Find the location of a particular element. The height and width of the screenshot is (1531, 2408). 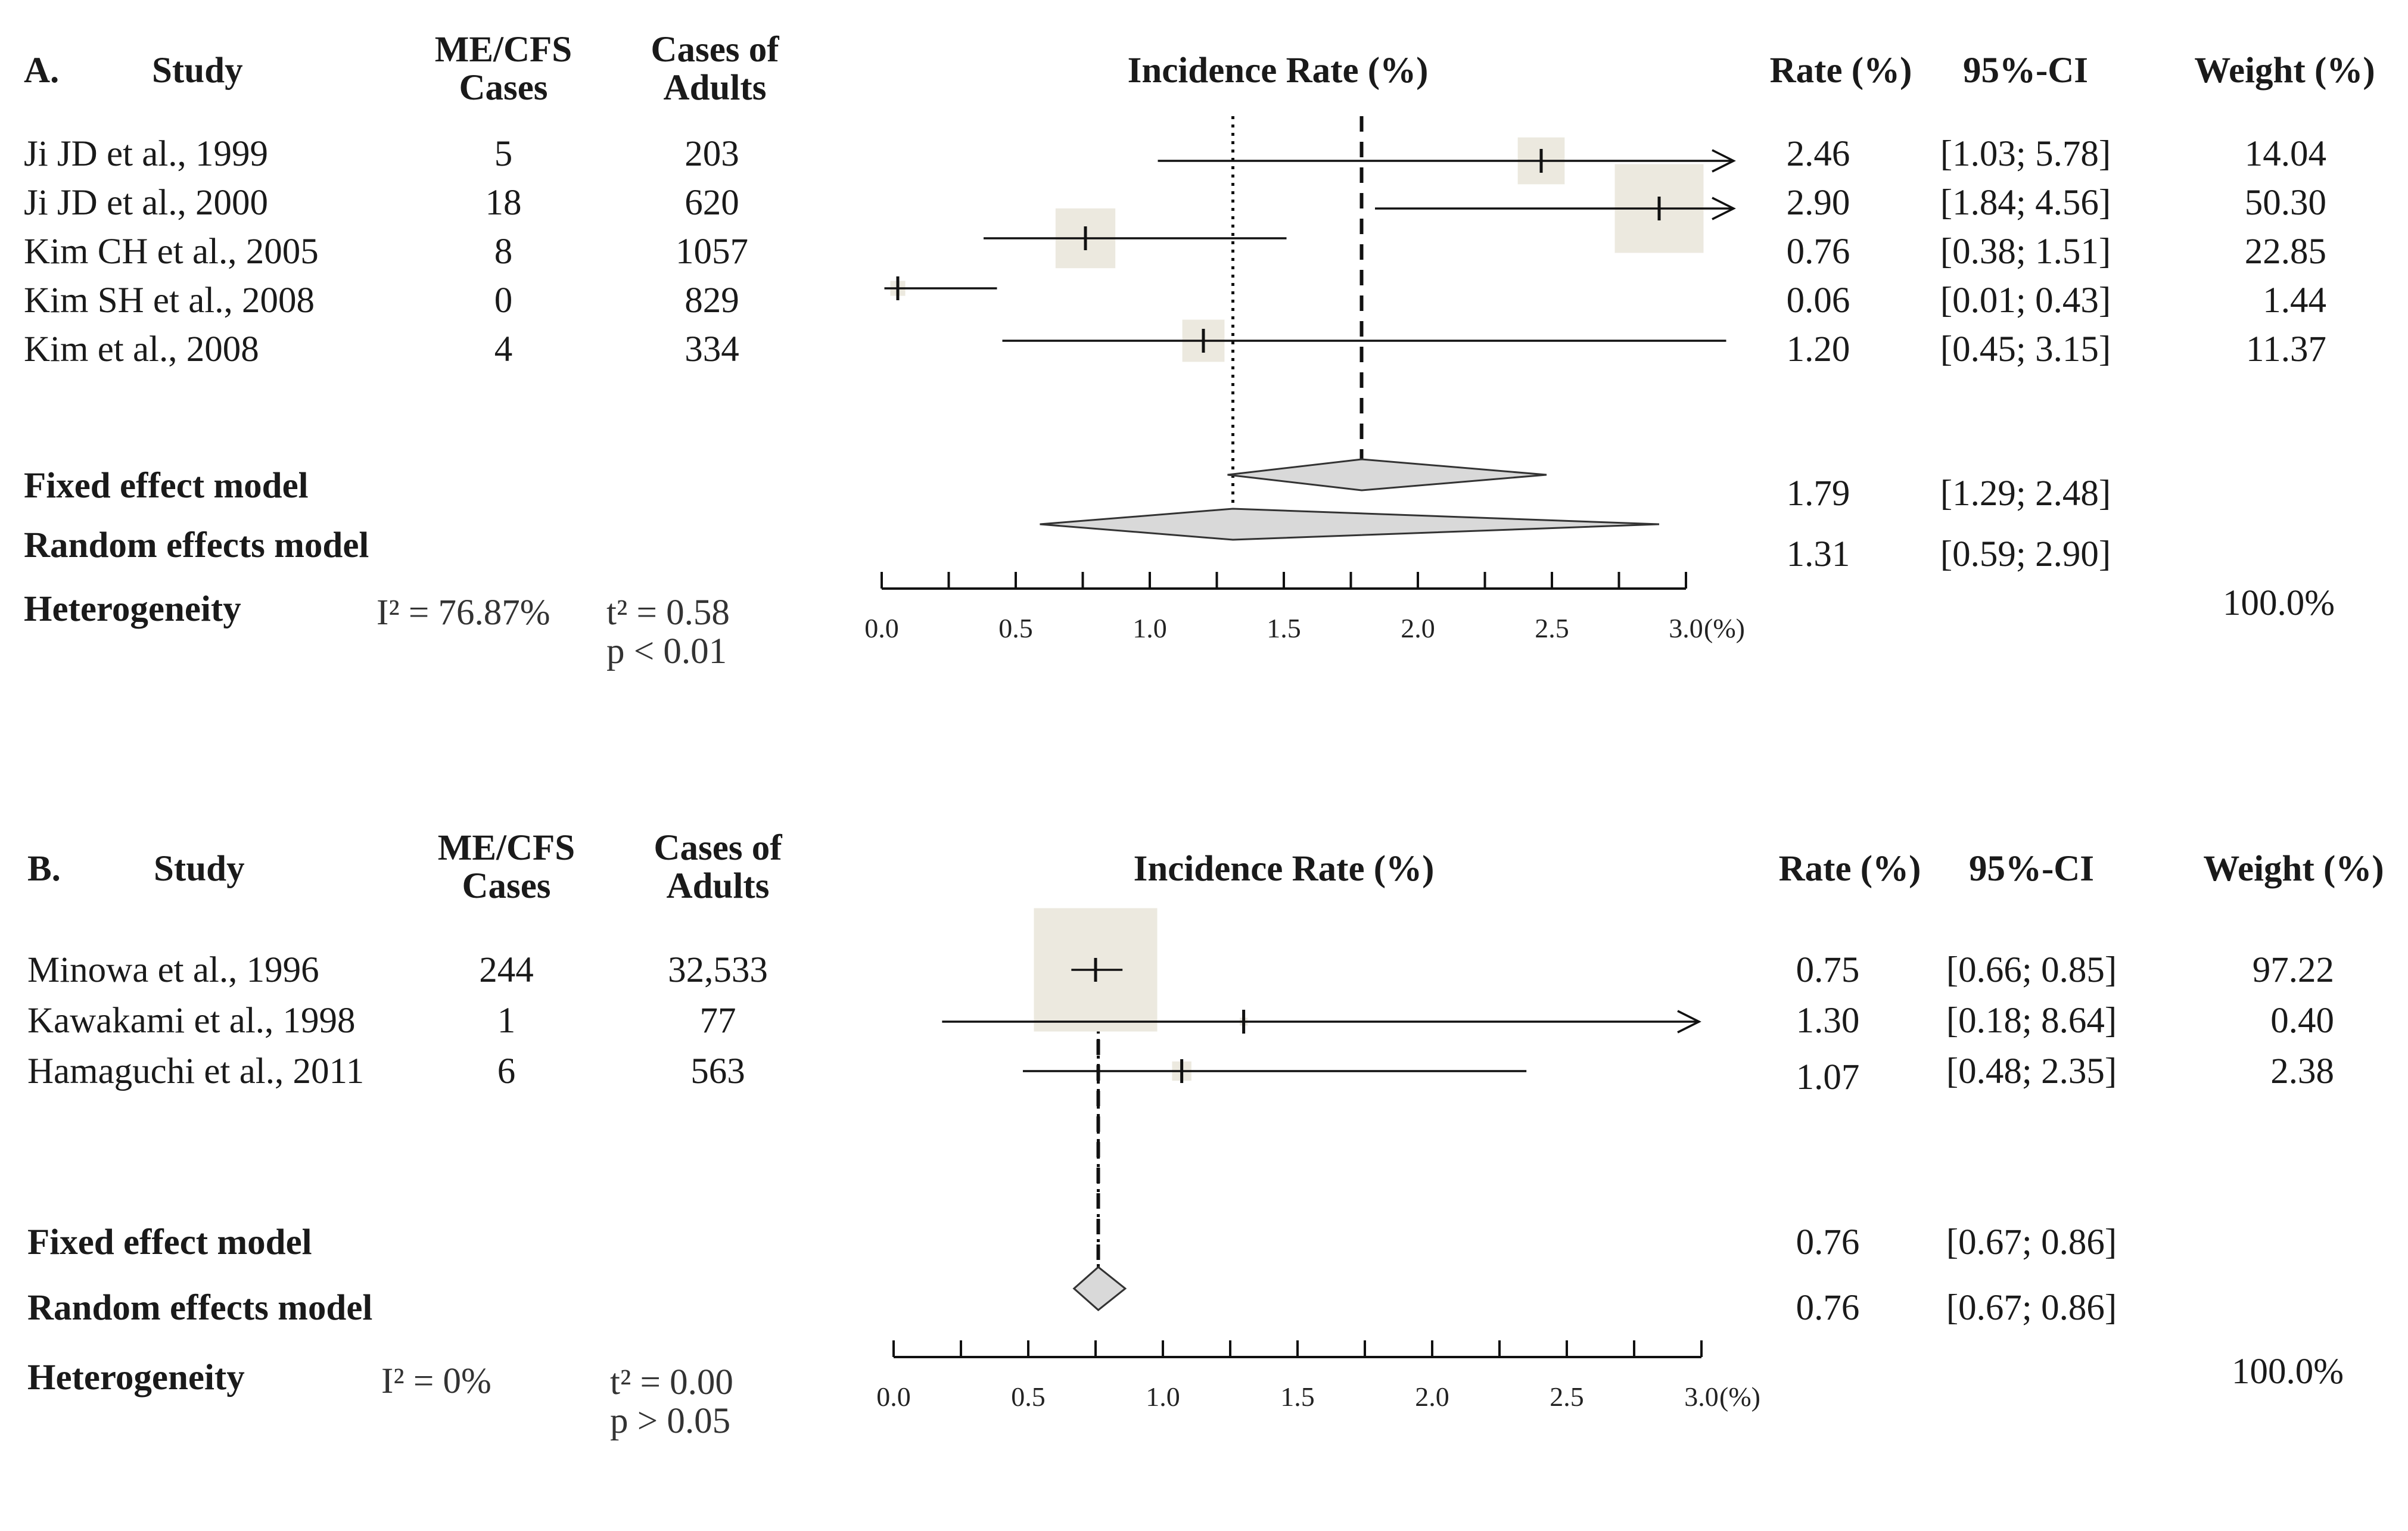

heterogeneity-tau2: t² = 0.00 is located at coordinates (671, 1382).